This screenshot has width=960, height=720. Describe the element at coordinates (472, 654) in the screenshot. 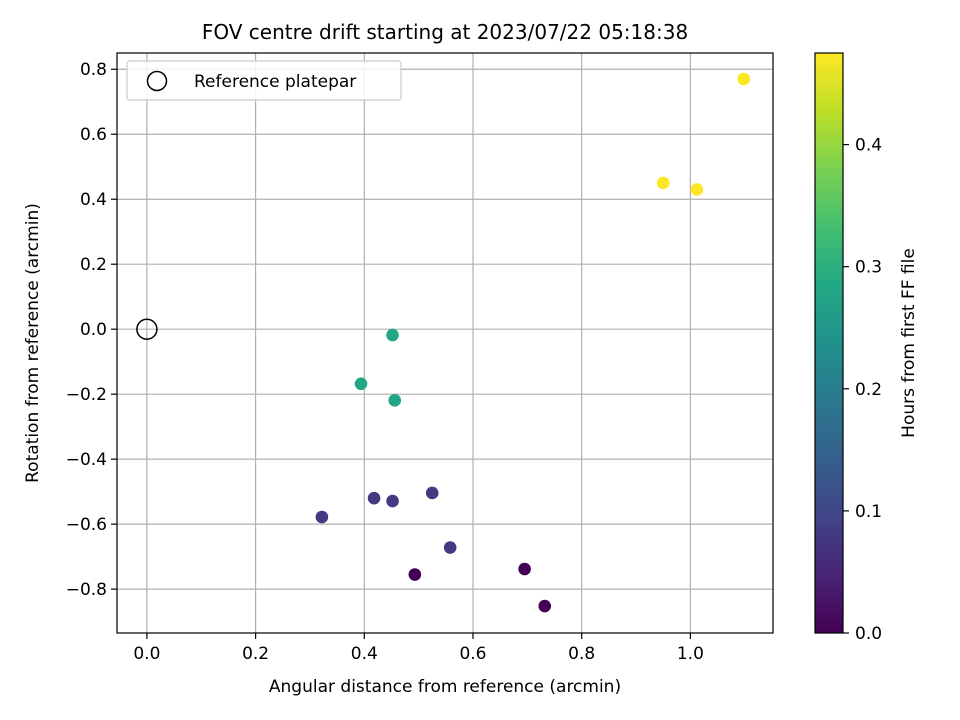

I see `x-tick-label: 0.6` at that location.